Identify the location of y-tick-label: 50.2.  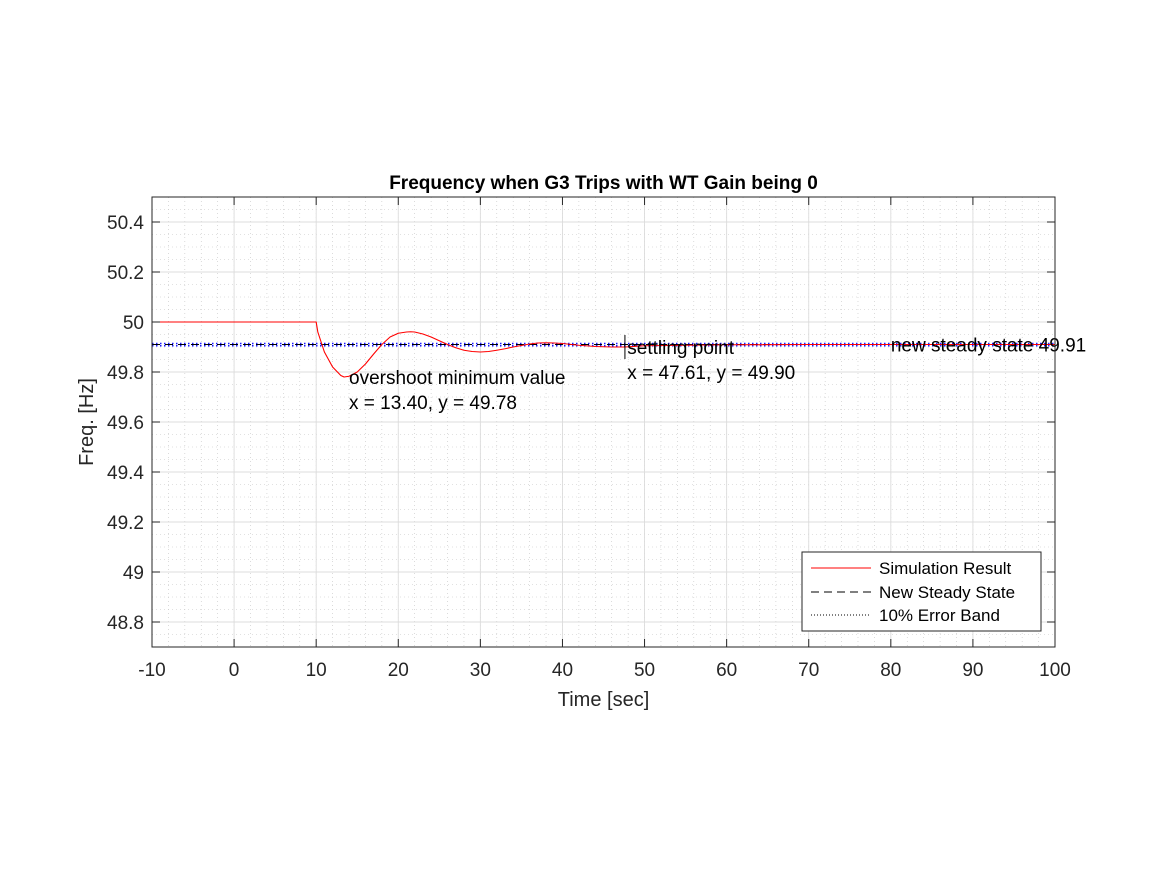
(125, 273).